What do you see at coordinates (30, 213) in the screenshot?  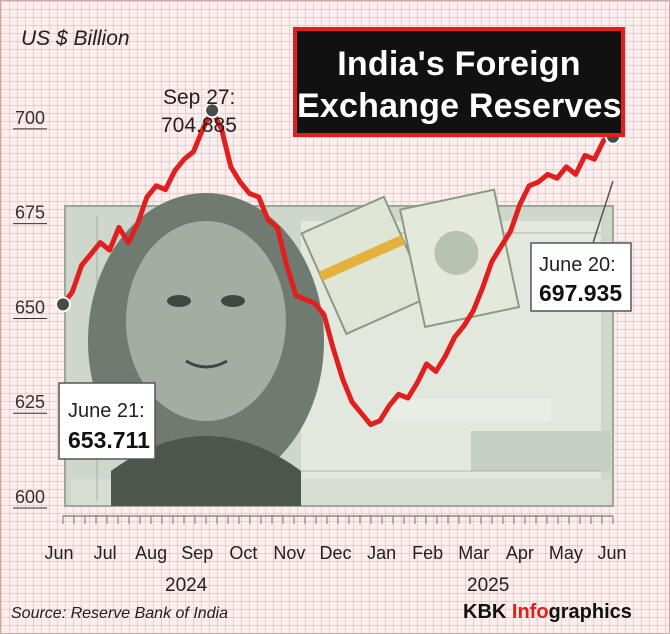 I see `y-tick-label: 675` at bounding box center [30, 213].